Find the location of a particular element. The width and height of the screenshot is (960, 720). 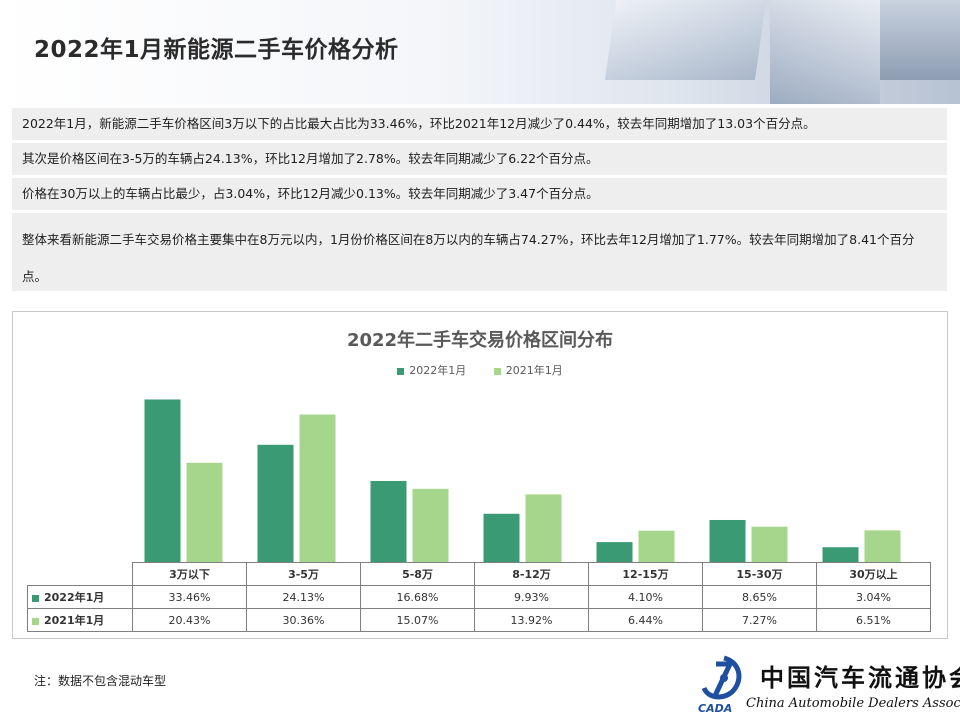

header-banner: 2022年1月新能源二手车价格分析 is located at coordinates (480, 52).